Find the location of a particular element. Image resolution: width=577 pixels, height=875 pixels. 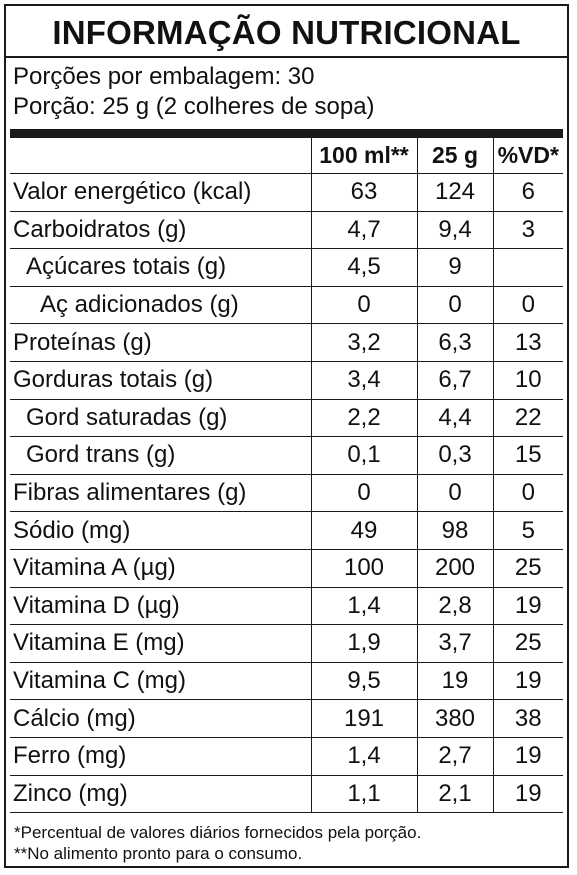

value-per-100ml: 100 is located at coordinates (364, 568).